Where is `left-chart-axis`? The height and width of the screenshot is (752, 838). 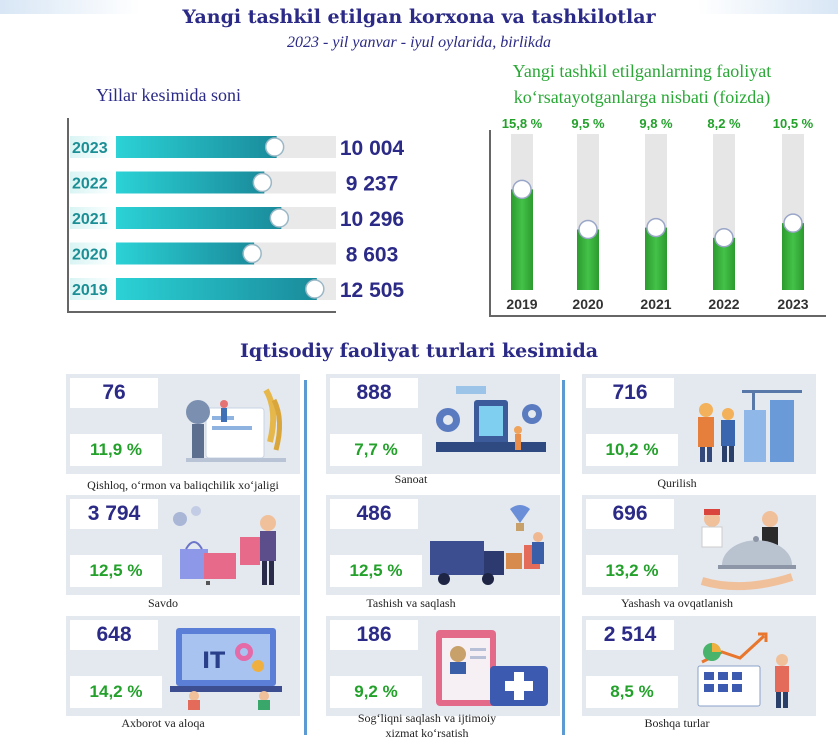
left-chart-axis is located at coordinates (201, 215).